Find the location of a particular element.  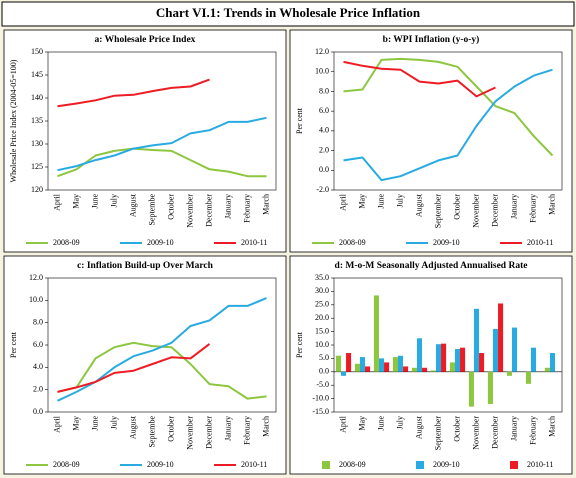

y-tick-label: 15.0 is located at coordinates (322, 330).